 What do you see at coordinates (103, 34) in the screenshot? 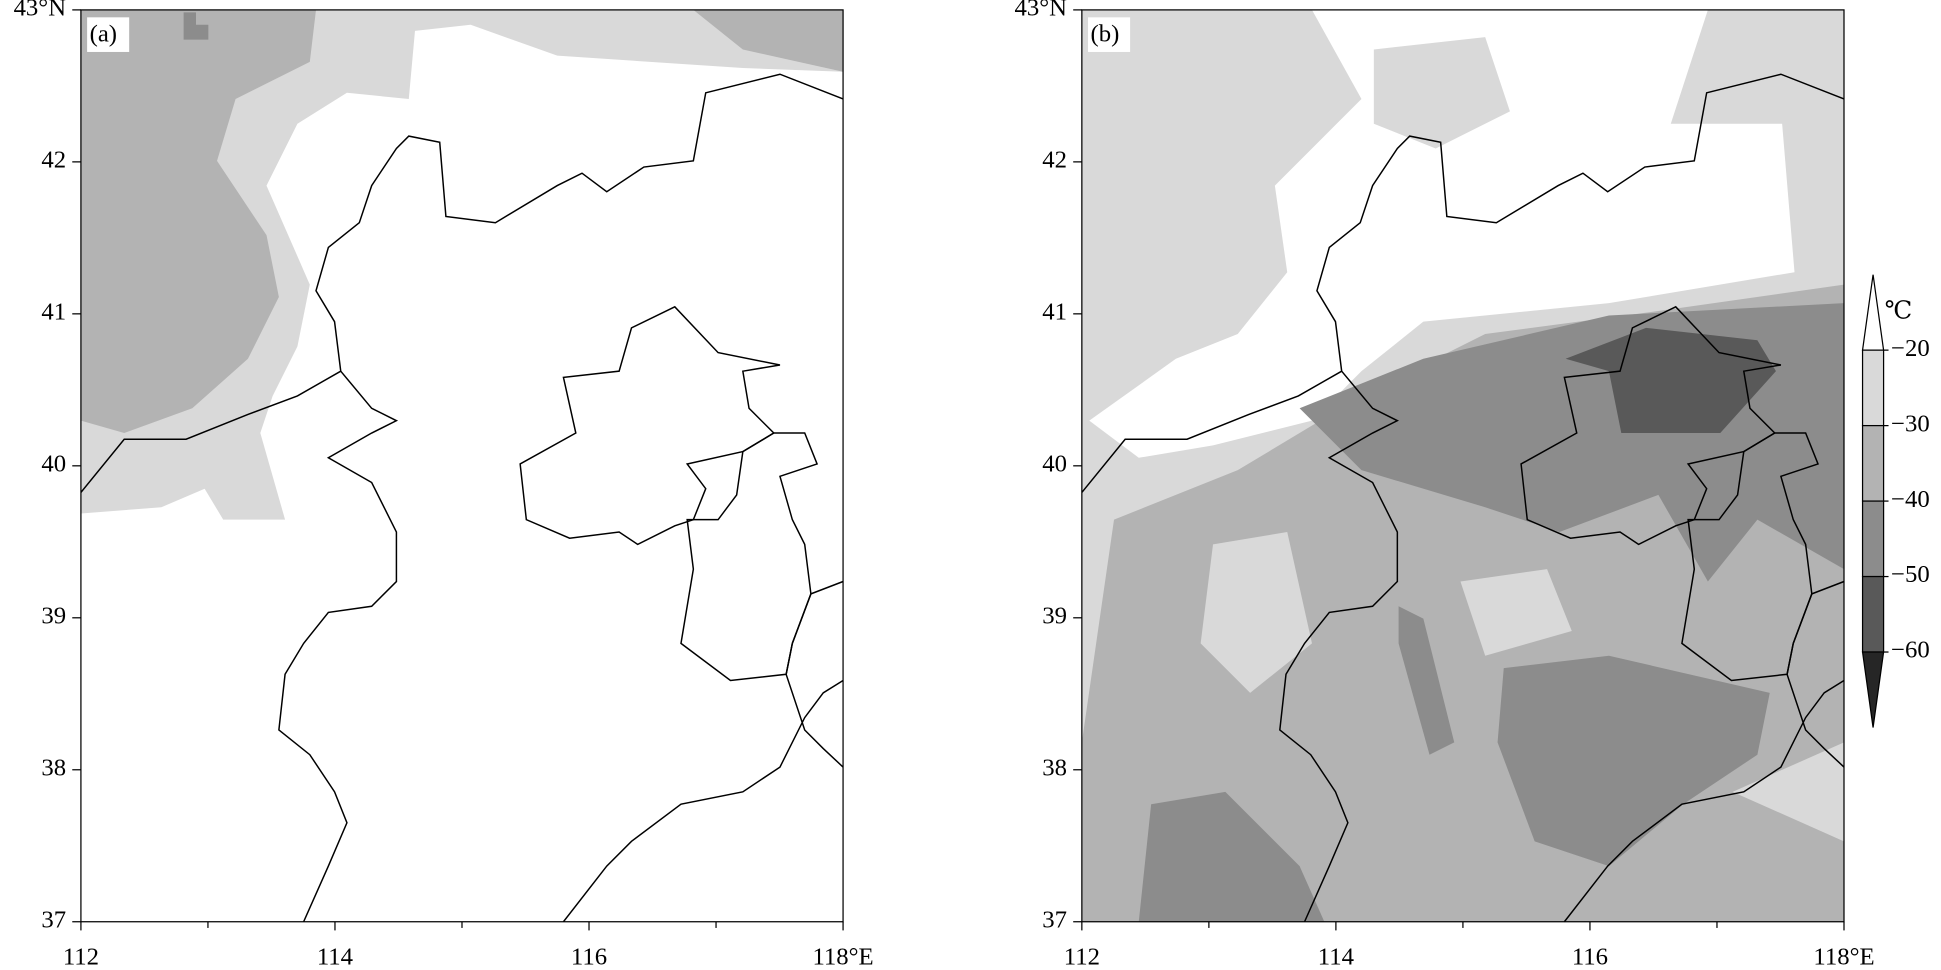
I see `panel-label: (a)` at bounding box center [103, 34].